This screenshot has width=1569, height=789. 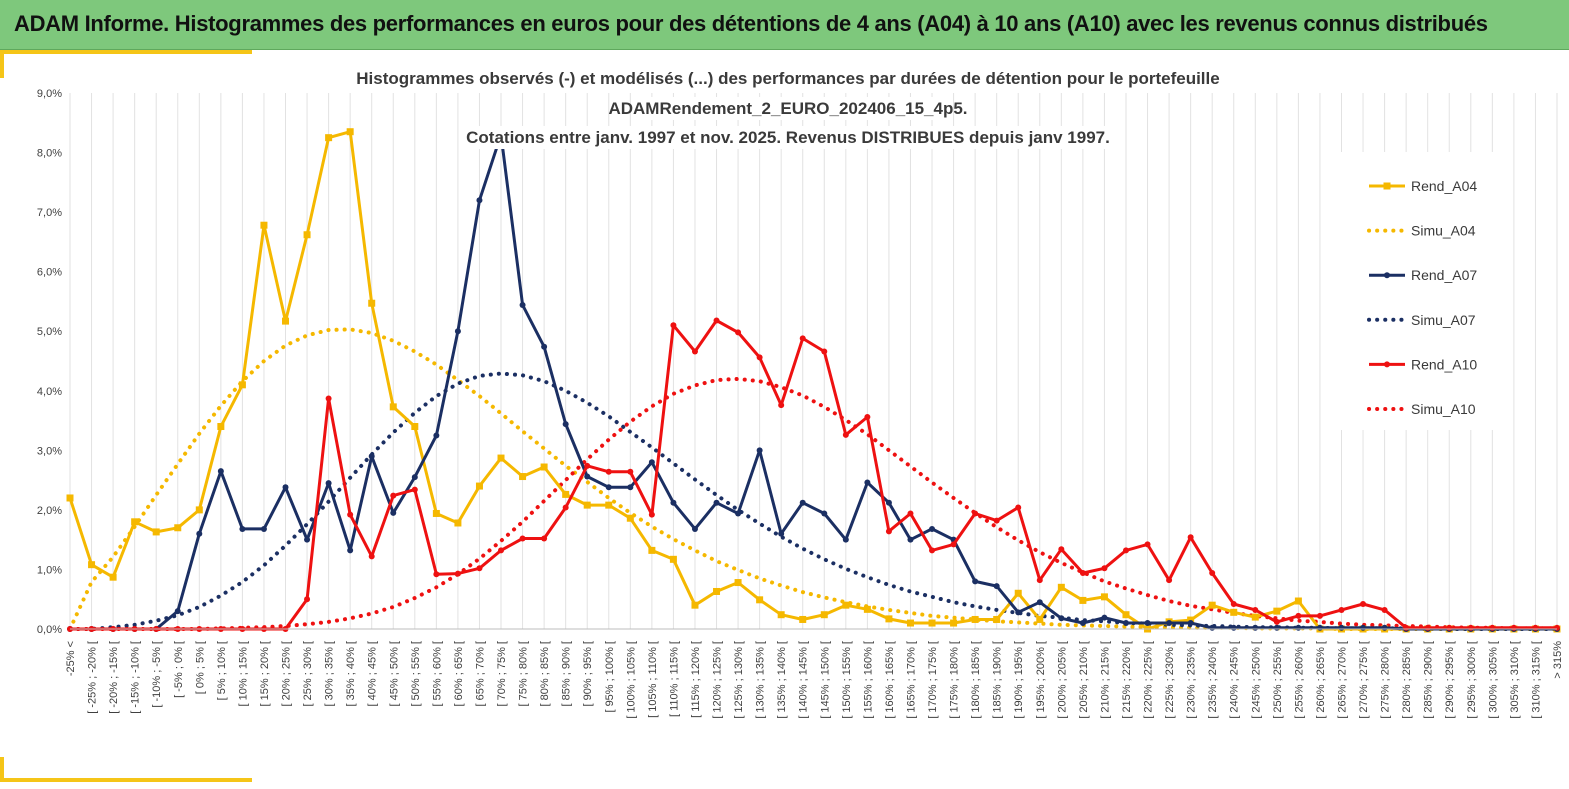 I want to click on x-tick-label: > 315%, so click(x=1558, y=660).